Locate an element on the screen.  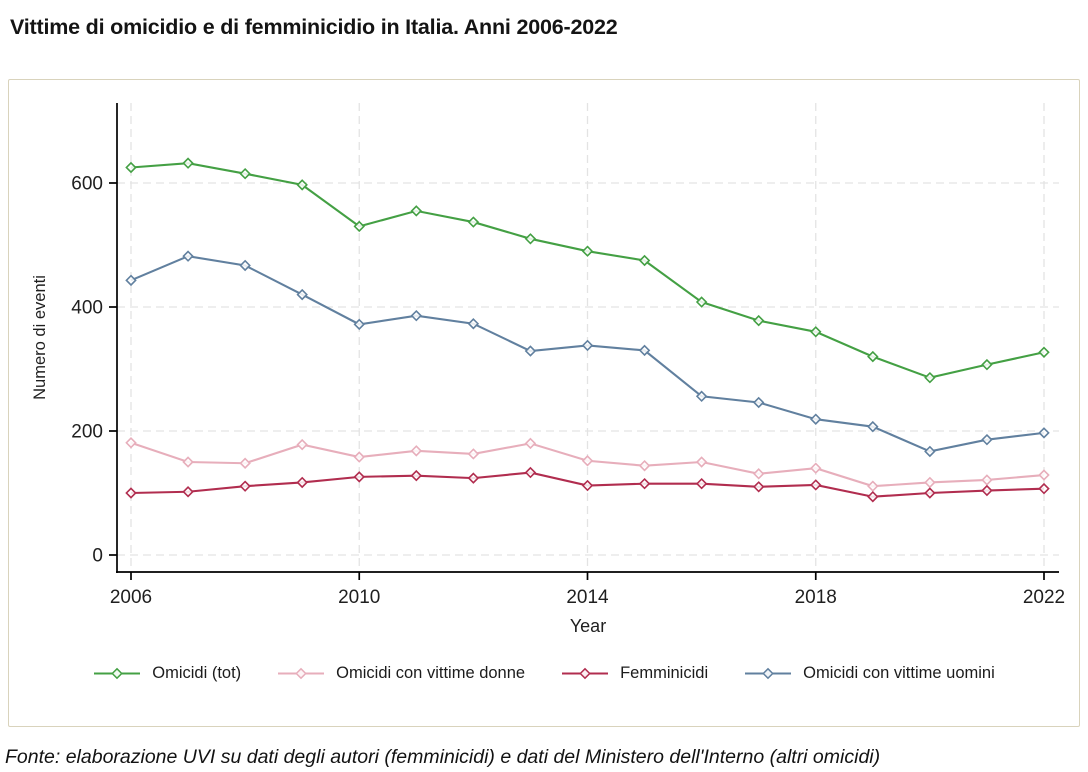
legend-item-femminicidi: Femminicidi is located at coordinates (634, 673).